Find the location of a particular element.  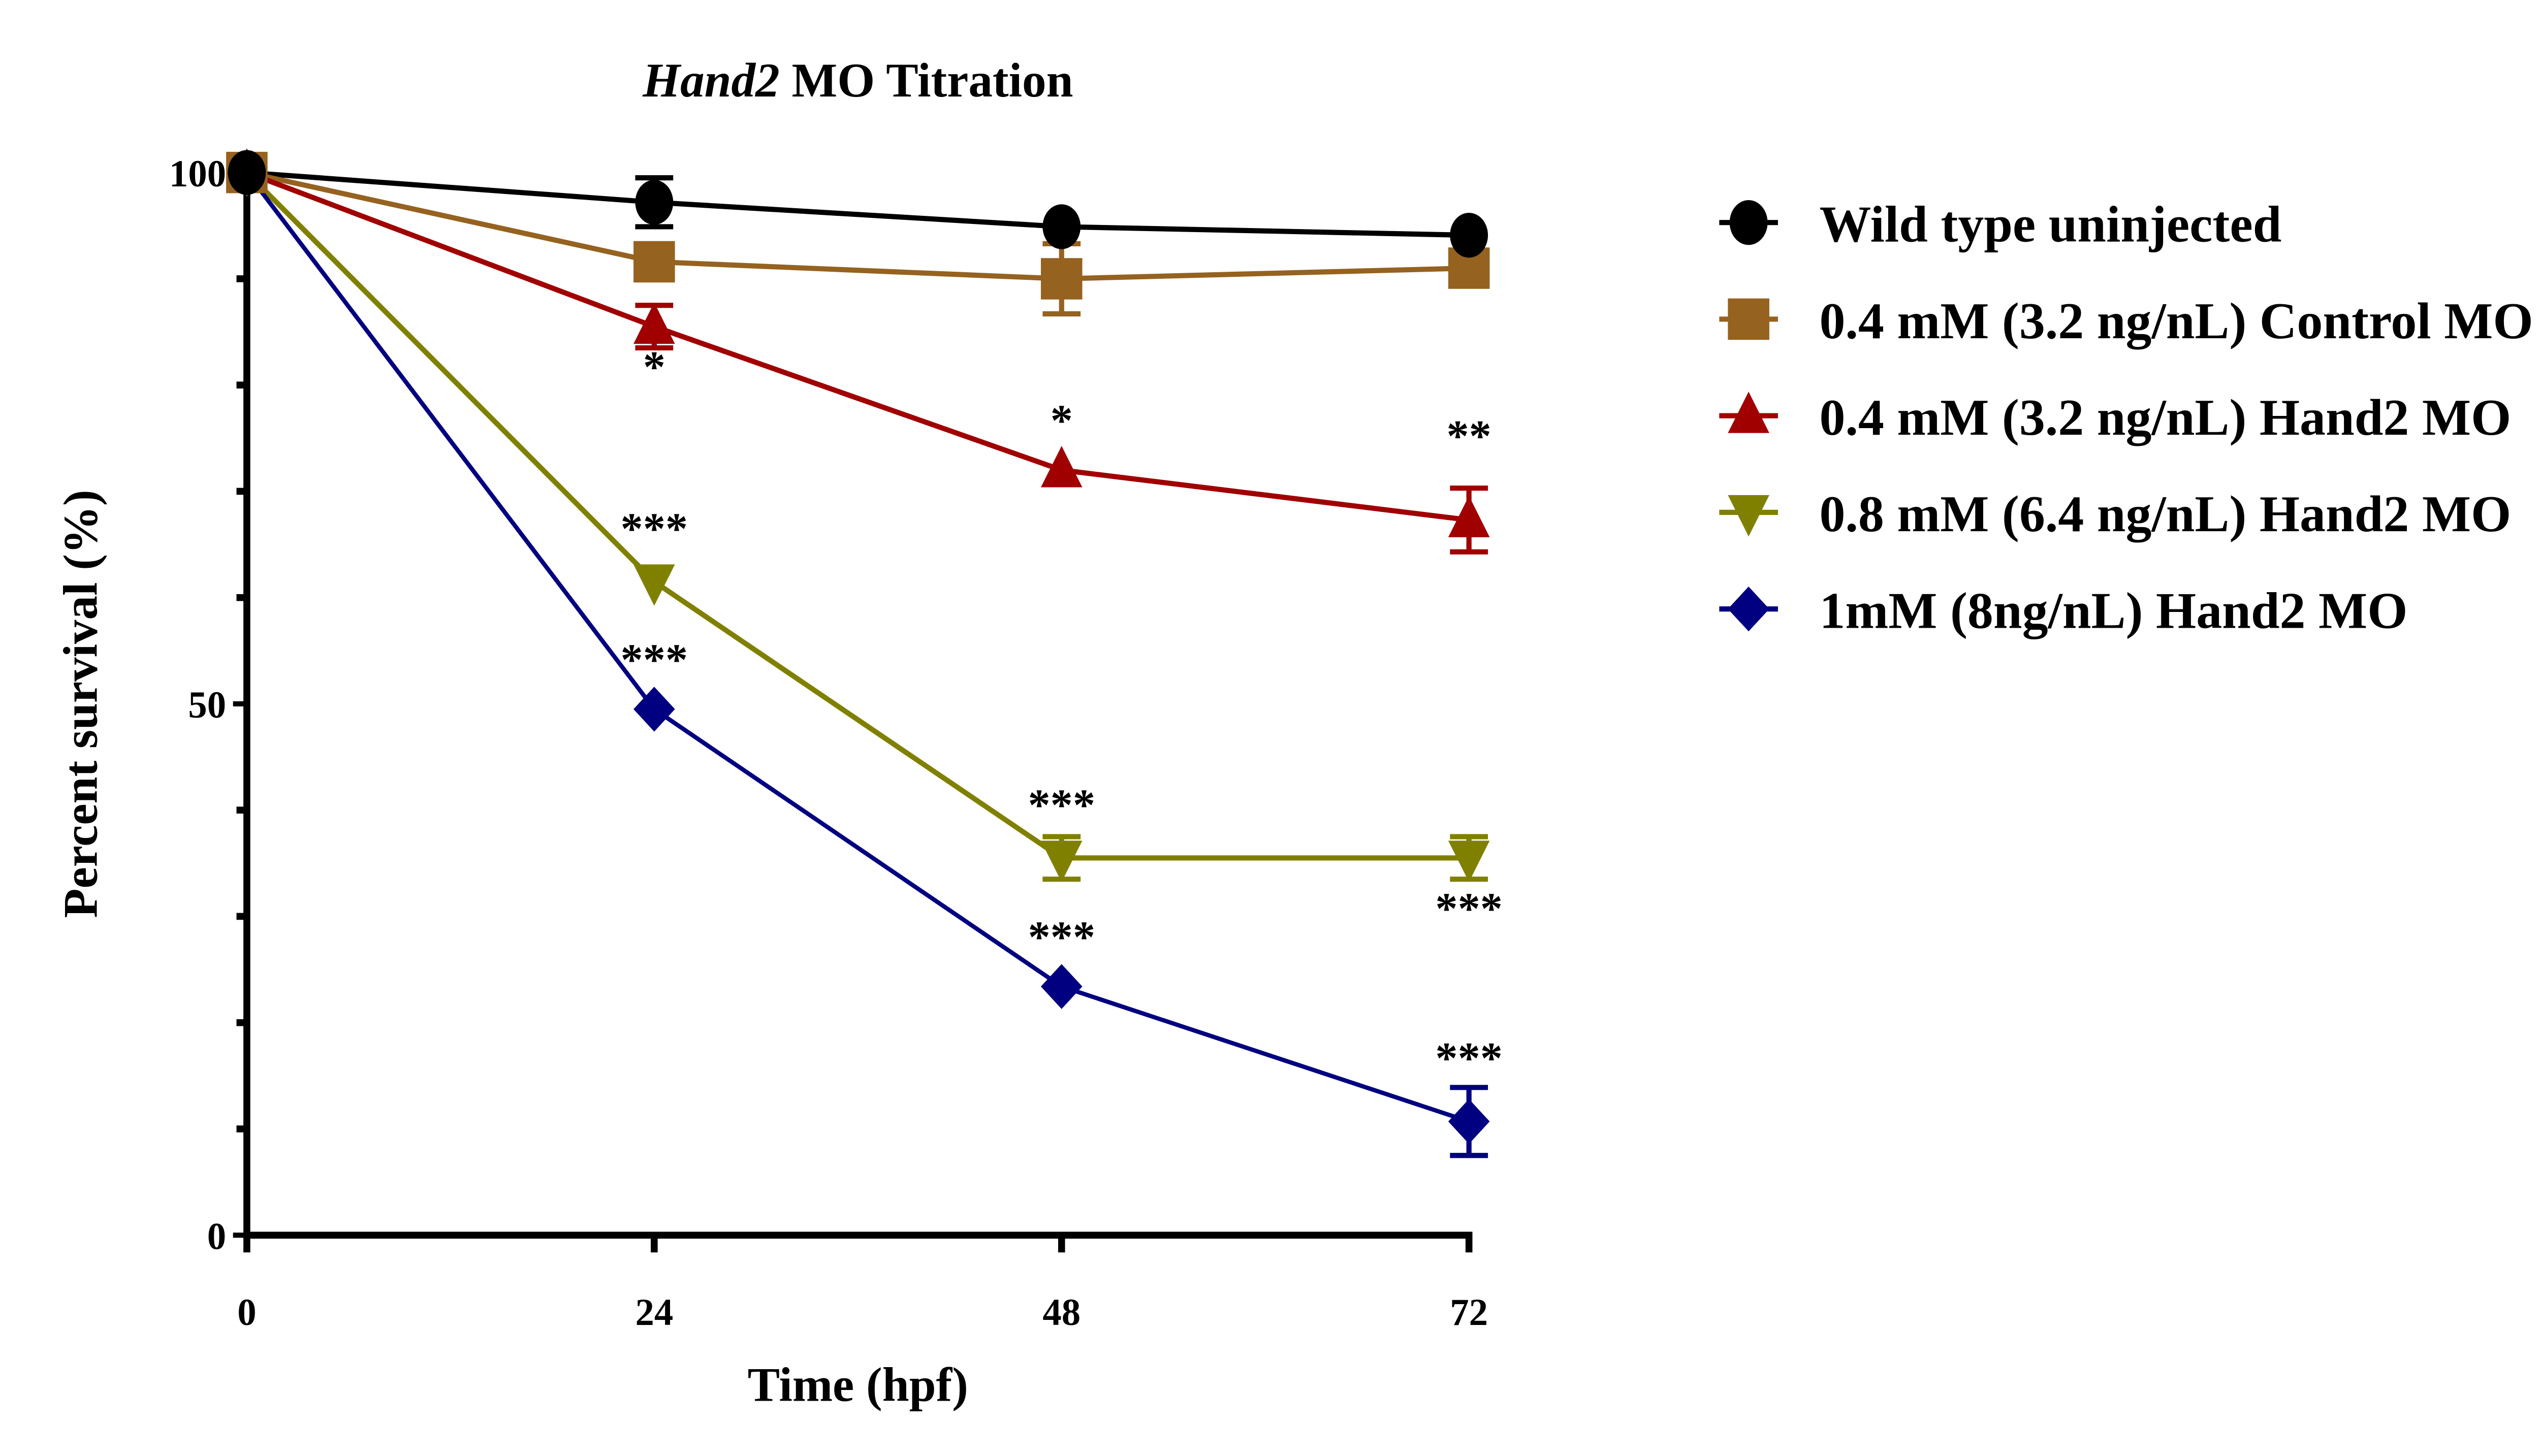

legend-label: 1mM (8ng/nL) Hand2 MO is located at coordinates (2113, 610).